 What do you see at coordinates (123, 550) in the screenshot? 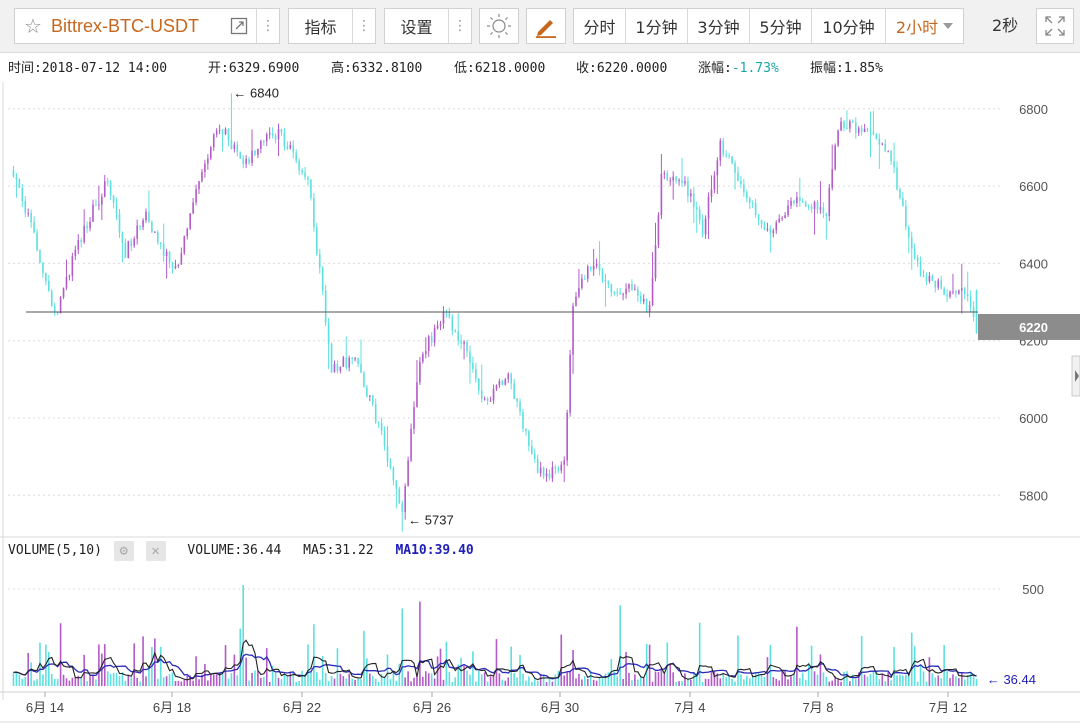
I see `gear-icon: ⚙` at bounding box center [123, 550].